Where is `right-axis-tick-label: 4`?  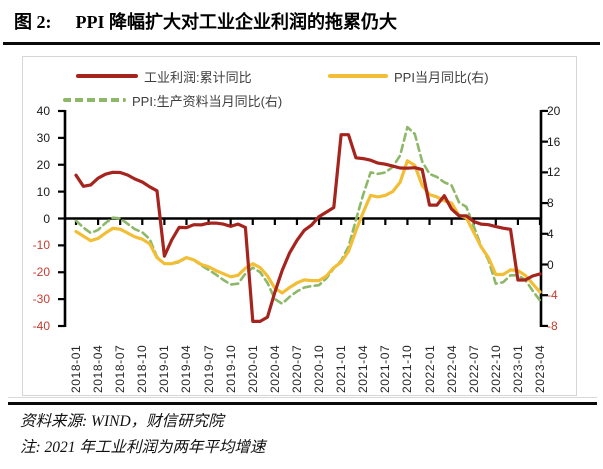 right-axis-tick-label: 4 is located at coordinates (550, 233).